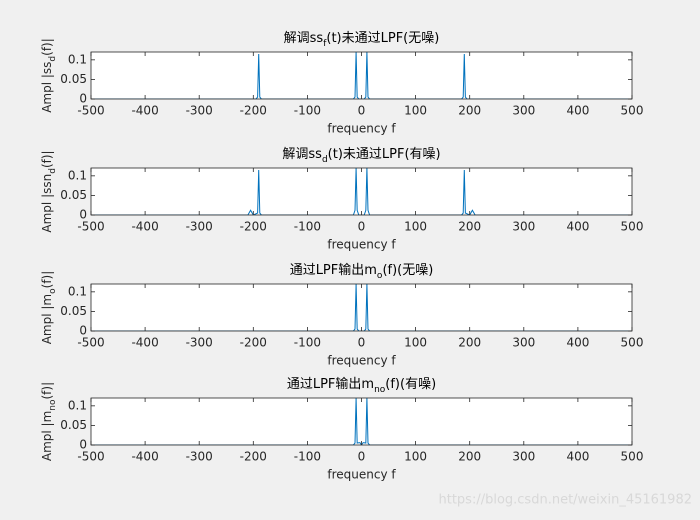 This screenshot has width=700, height=520. I want to click on chart-title: 解调ssd(t)未通过LPF(有噪), so click(361, 156).